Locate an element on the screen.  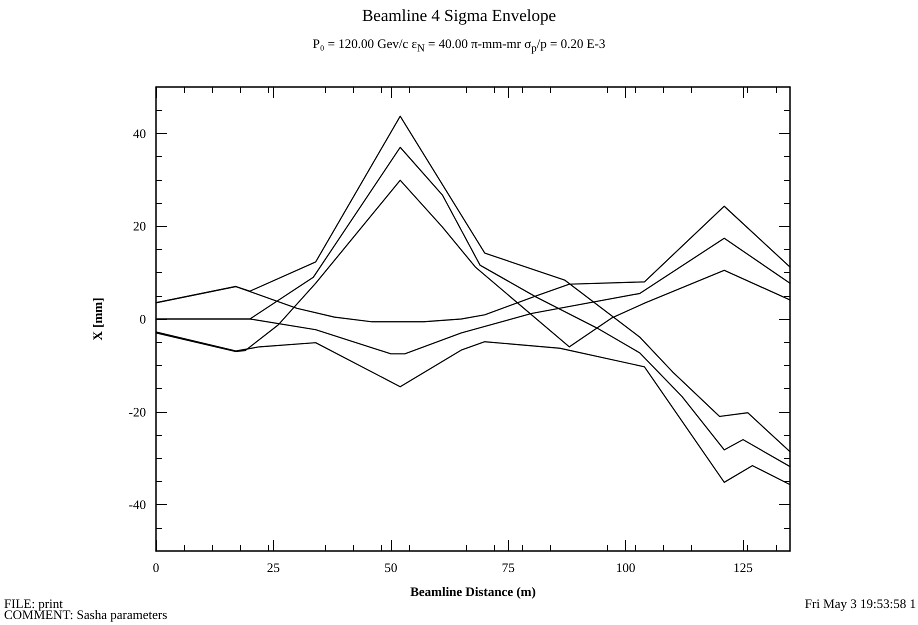
x-axis-title: Beamline Distance (m) is located at coordinates (473, 591).